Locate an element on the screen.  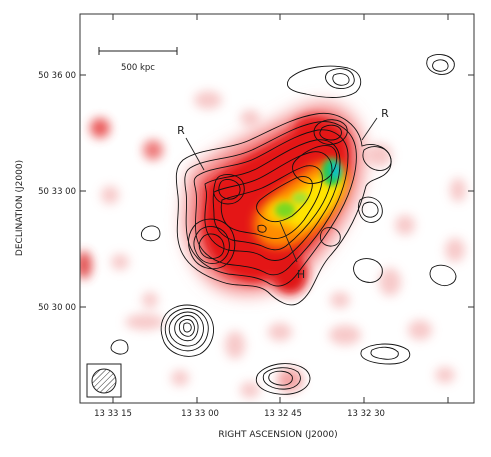
y-axis-label: DECLINATION (J2000) is located at coordinates (20, 208).